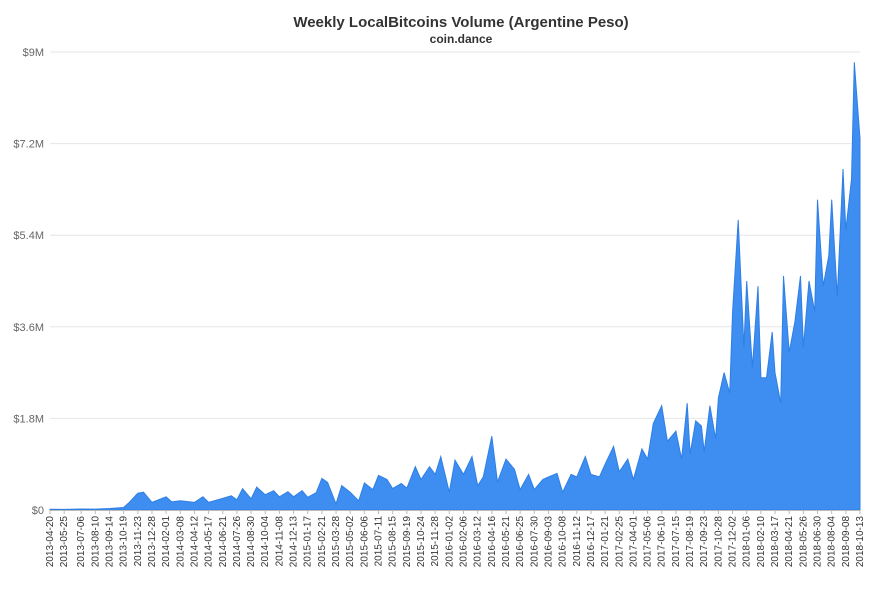 The image size is (877, 590). Describe the element at coordinates (64, 542) in the screenshot. I see `x-tick-label: 2013-05-25` at that location.